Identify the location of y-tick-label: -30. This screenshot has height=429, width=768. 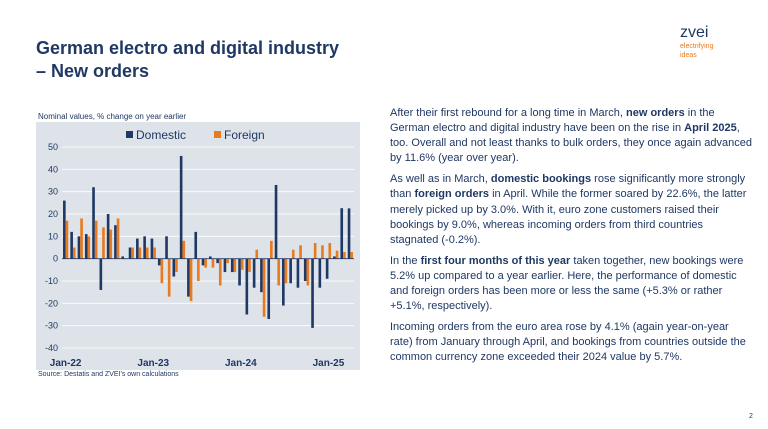
(51, 326).